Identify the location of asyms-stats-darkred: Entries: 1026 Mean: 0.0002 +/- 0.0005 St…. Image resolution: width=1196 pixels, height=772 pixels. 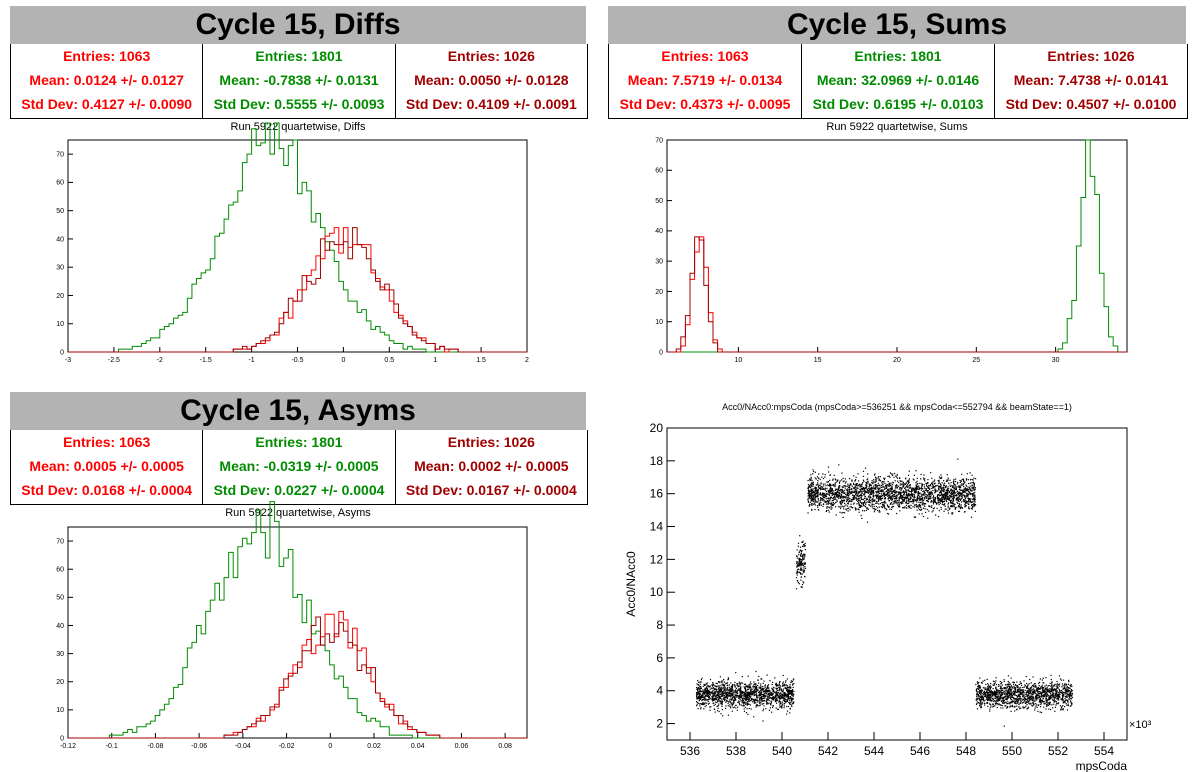
(491, 467).